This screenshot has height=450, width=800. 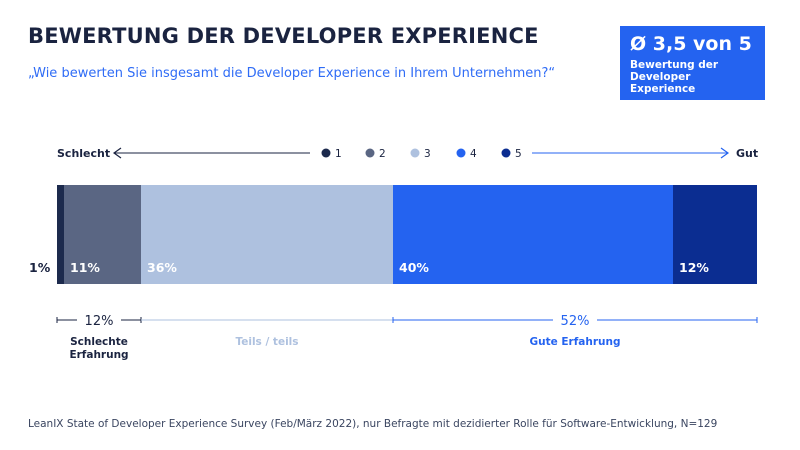 I want to click on scale-left-label: Schlecht, so click(x=83, y=153).